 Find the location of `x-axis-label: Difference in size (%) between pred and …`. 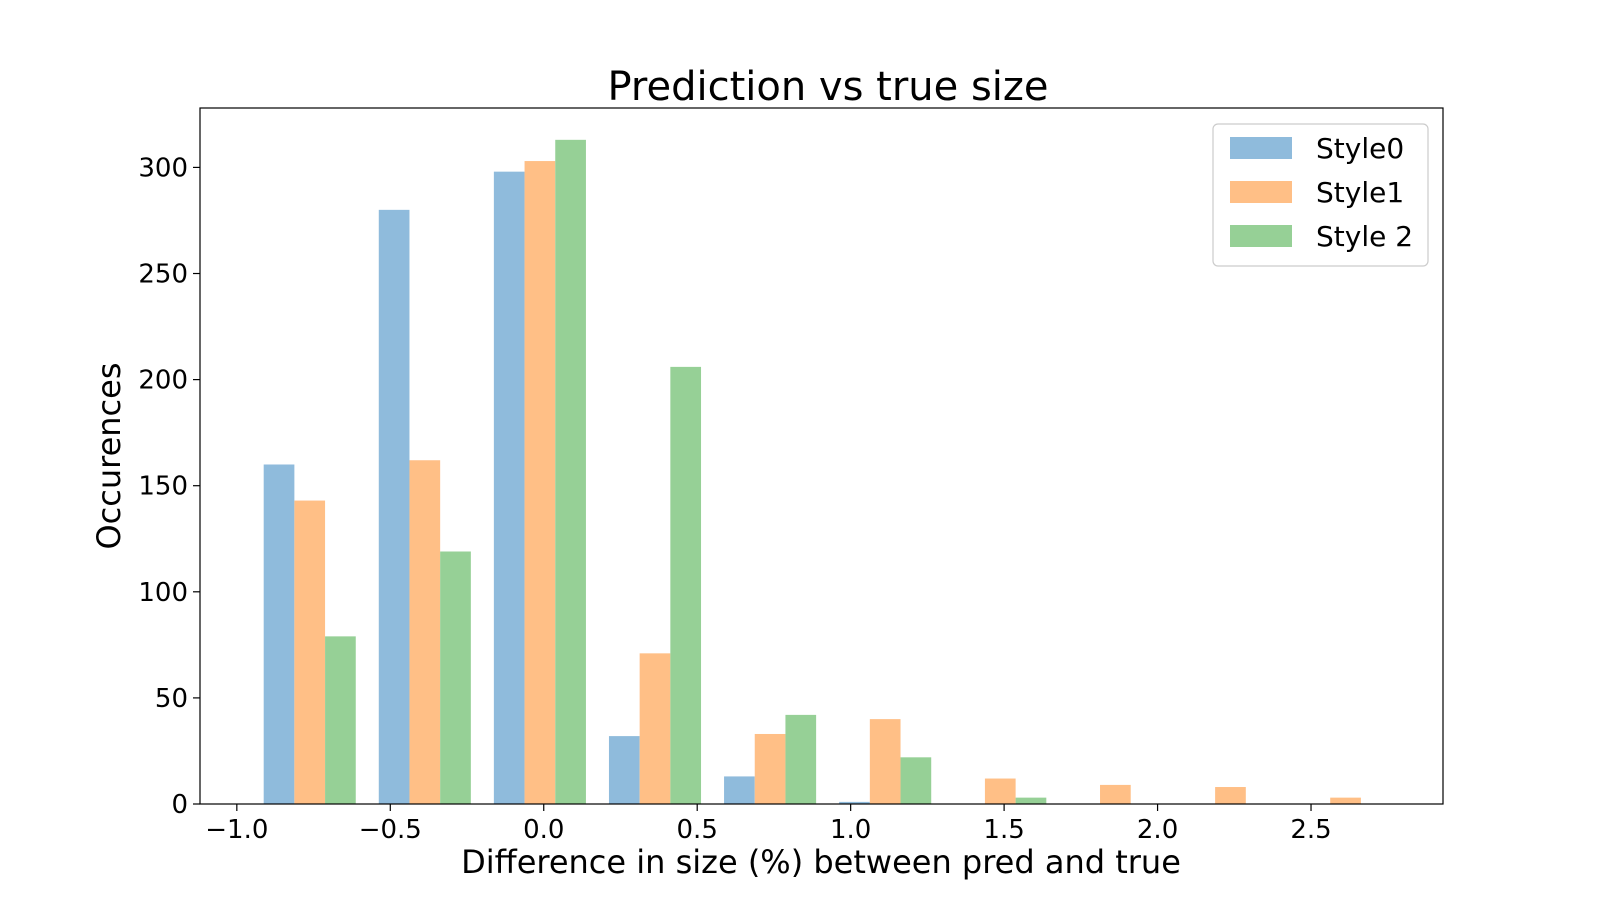

x-axis-label: Difference in size (%) between pred and … is located at coordinates (821, 862).